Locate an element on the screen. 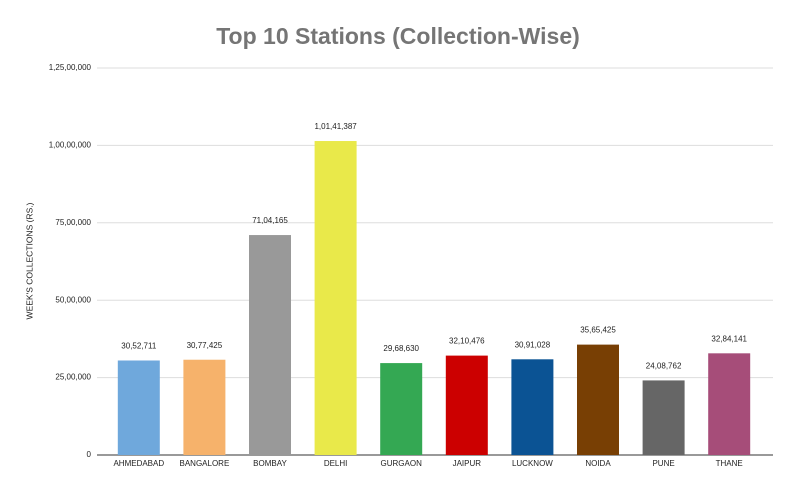 The image size is (796, 482). y-tick-label: 1,00,00,000 is located at coordinates (70, 145).